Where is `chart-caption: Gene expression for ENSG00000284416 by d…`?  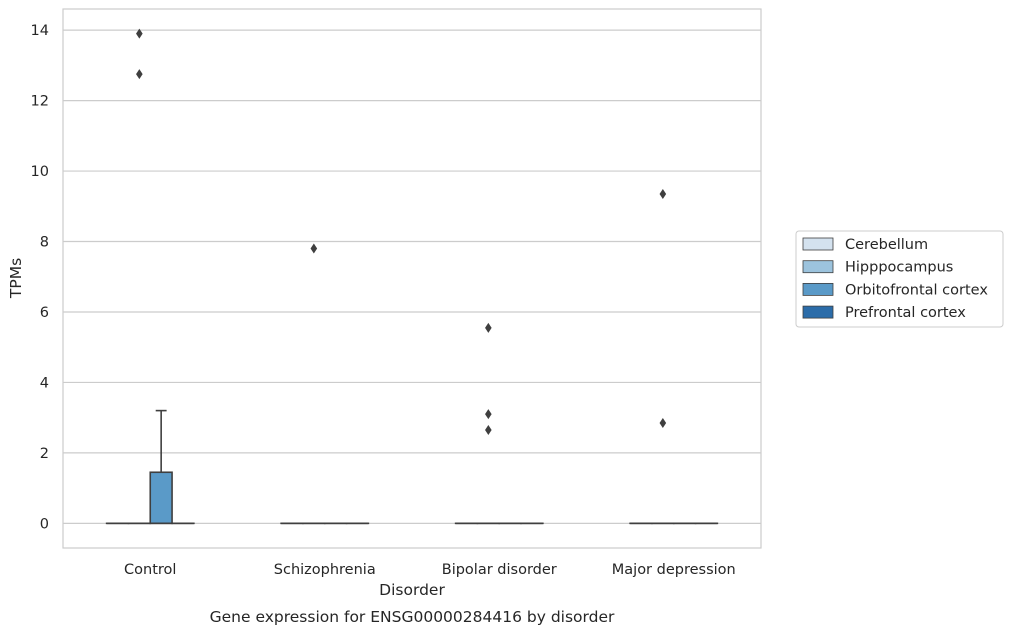 chart-caption: Gene expression for ENSG00000284416 by d… is located at coordinates (412, 617).